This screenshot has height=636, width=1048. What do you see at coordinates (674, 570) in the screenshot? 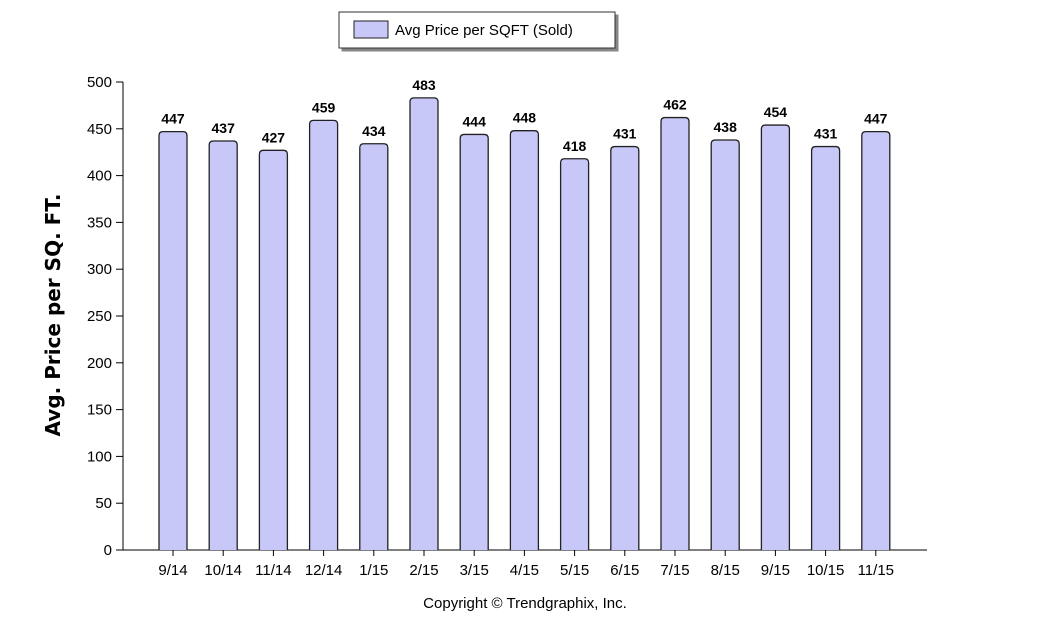
I see `x-tick-label: 7/15` at bounding box center [674, 570].